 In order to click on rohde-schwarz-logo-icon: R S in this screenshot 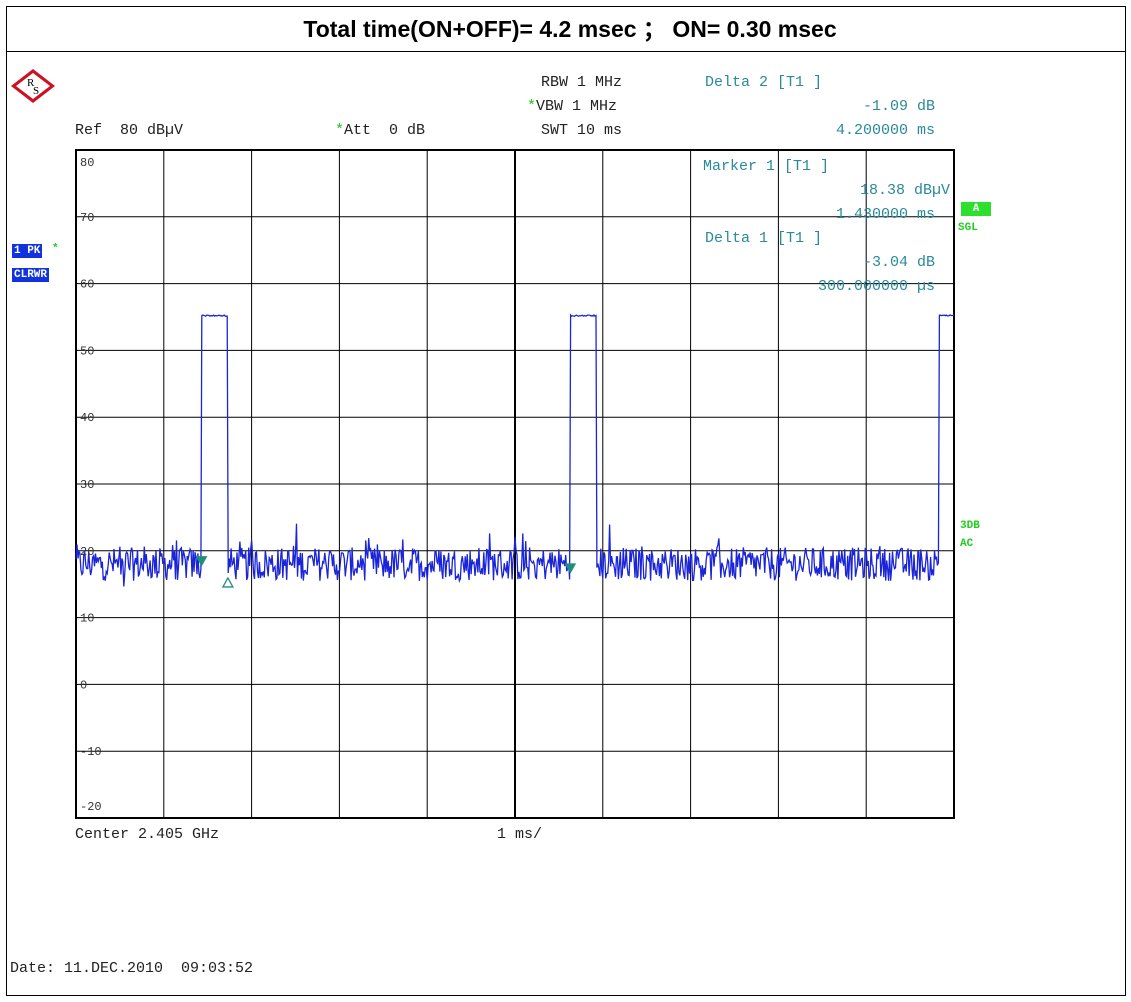, I will do `click(33, 86)`.